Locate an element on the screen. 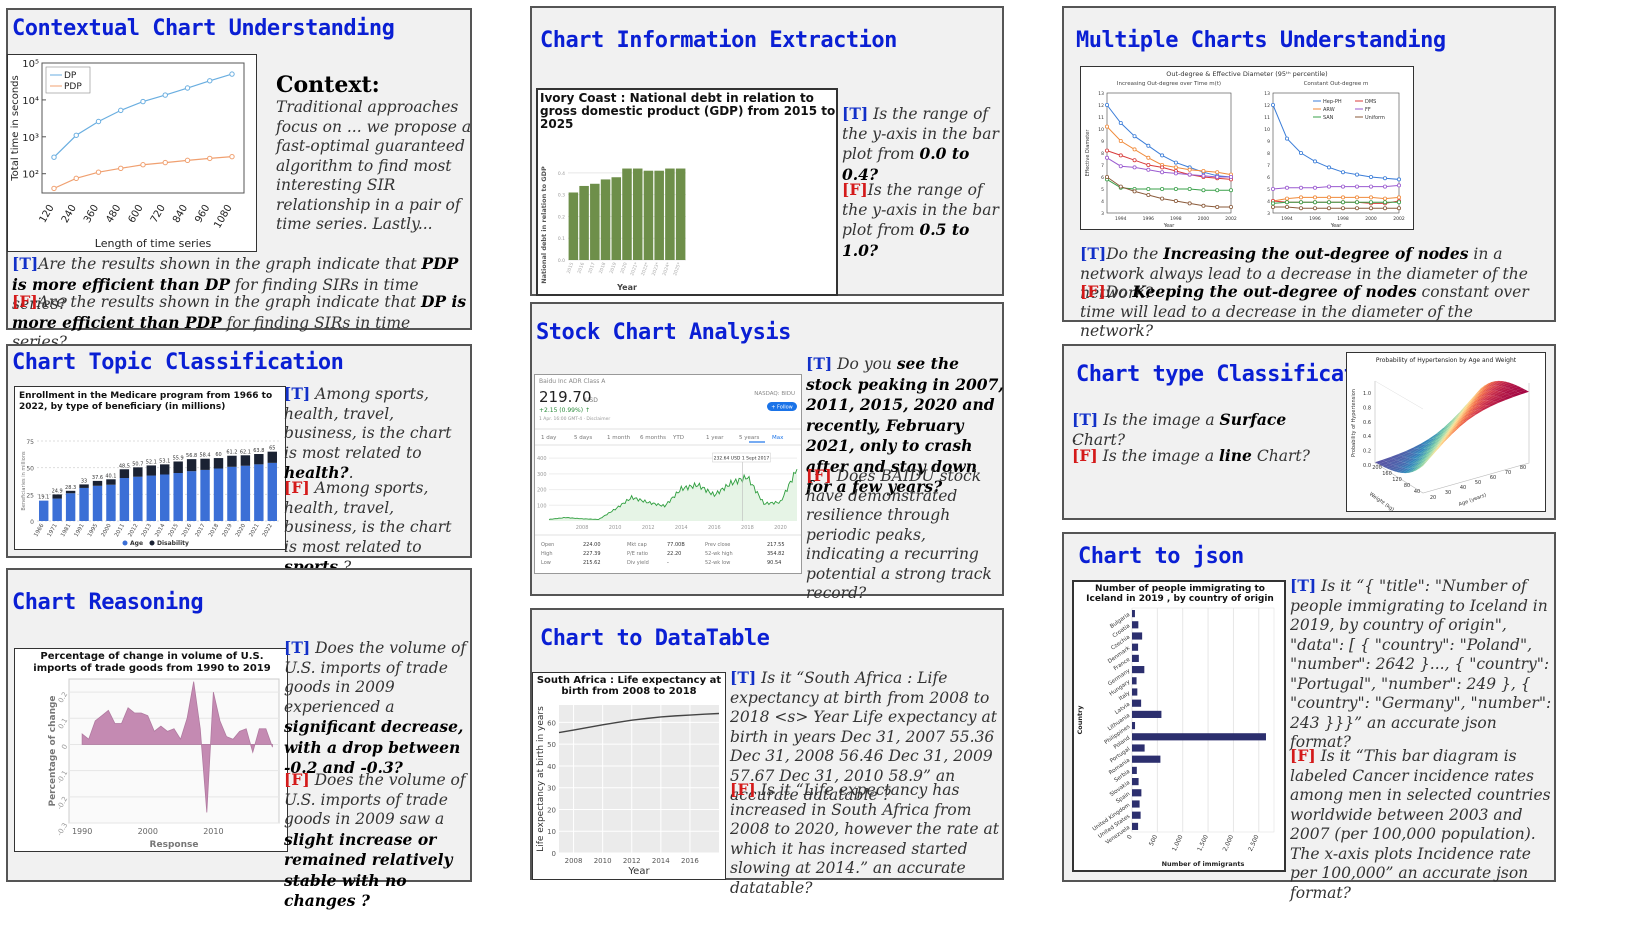  x-tick-label: 1998 is located at coordinates (1343, 219).